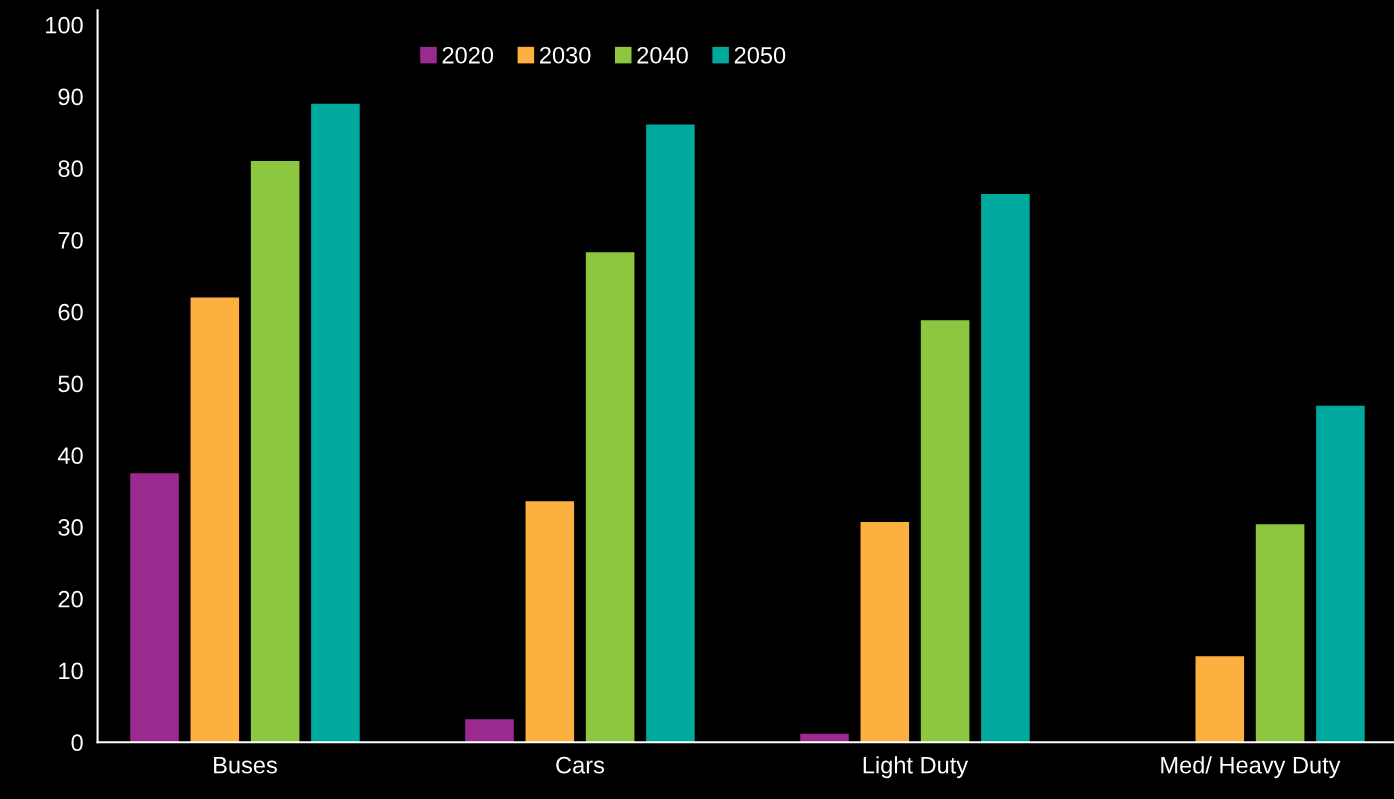 This screenshot has width=1394, height=799. I want to click on y-tick-label: 80, so click(70, 169).